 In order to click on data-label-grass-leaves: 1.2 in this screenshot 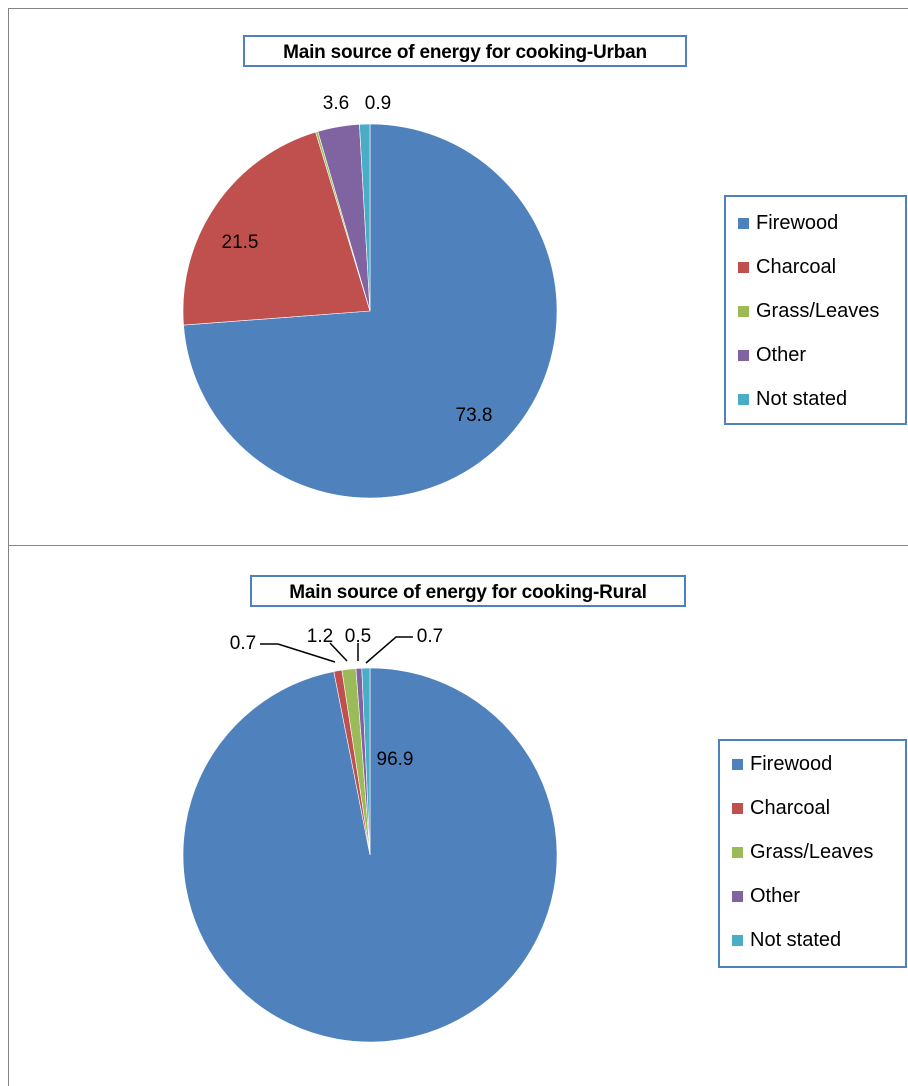, I will do `click(320, 636)`.